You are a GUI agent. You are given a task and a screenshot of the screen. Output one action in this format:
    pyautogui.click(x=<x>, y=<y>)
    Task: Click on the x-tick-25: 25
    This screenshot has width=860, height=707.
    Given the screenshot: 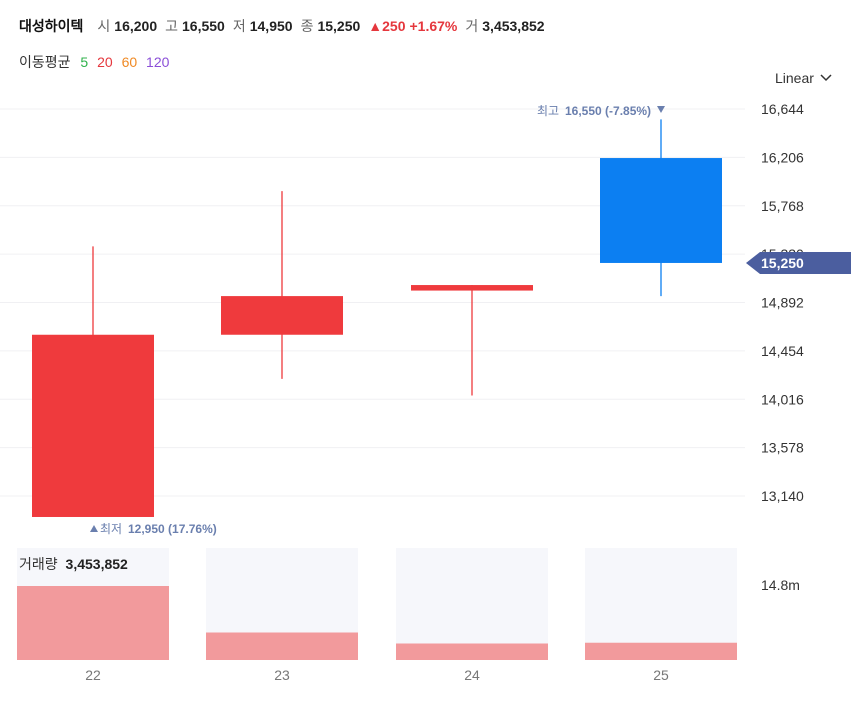 What is the action you would take?
    pyautogui.click(x=661, y=675)
    